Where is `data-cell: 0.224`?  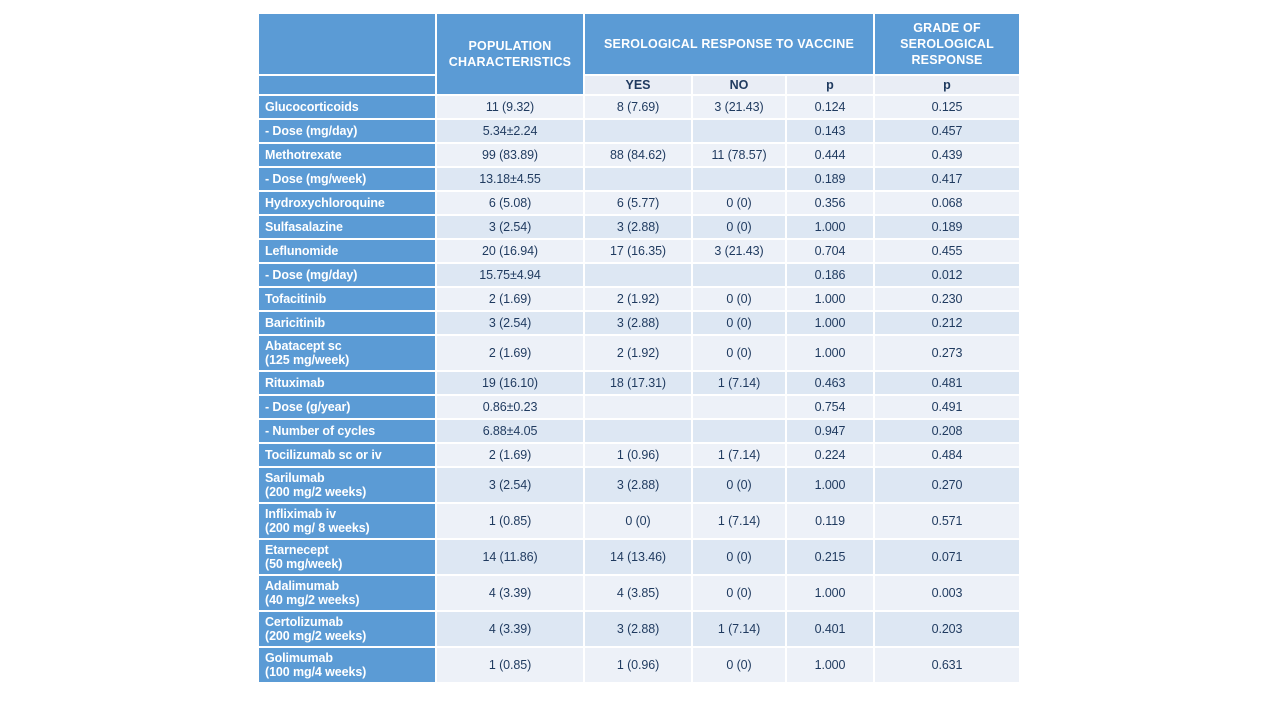
data-cell: 0.224 is located at coordinates (830, 455).